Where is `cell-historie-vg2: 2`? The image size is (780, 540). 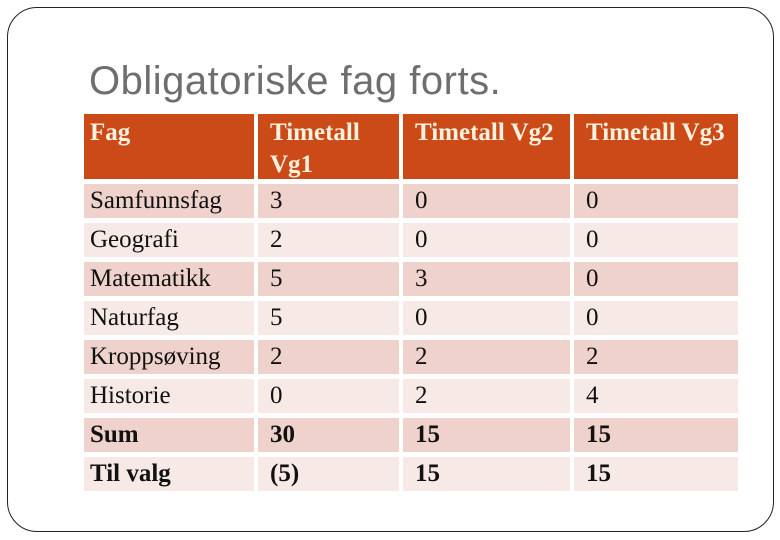
cell-historie-vg2: 2 is located at coordinates (486, 396).